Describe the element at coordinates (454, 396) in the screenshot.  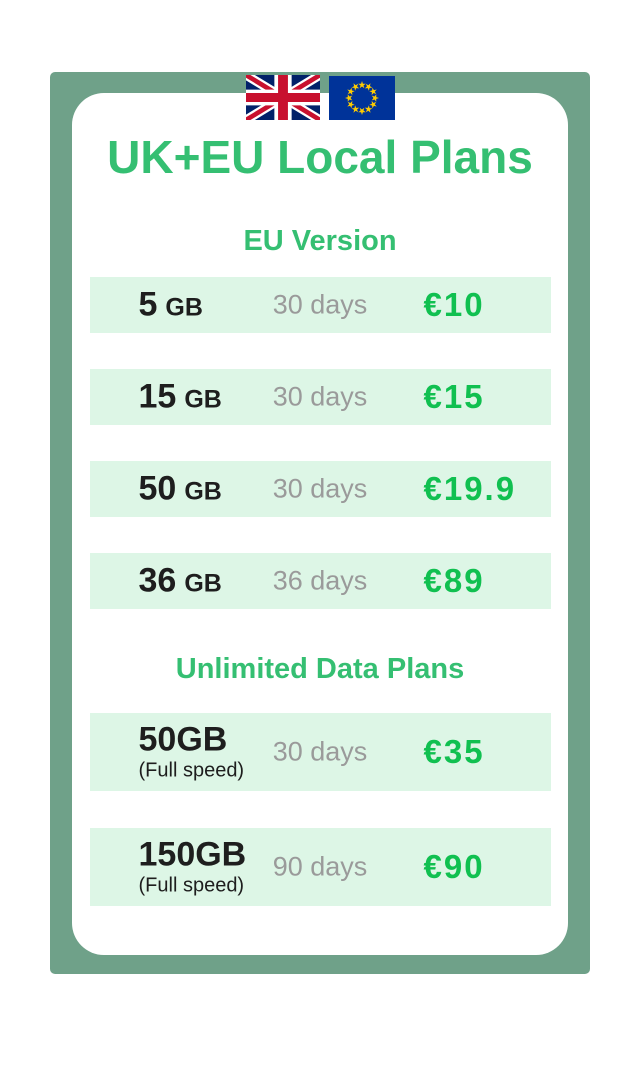
I see `plan-price: €15` at that location.